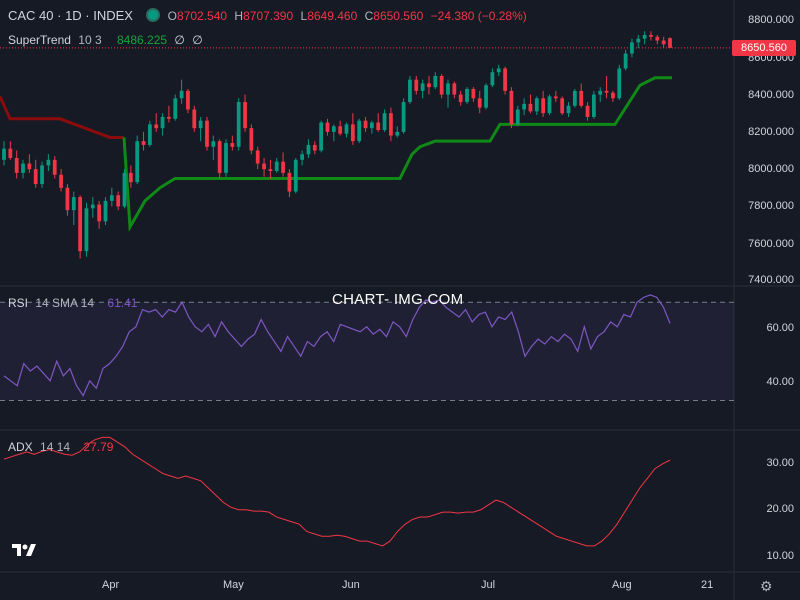  What do you see at coordinates (771, 132) in the screenshot?
I see `price-axis-tick: 8200.000` at bounding box center [771, 132].